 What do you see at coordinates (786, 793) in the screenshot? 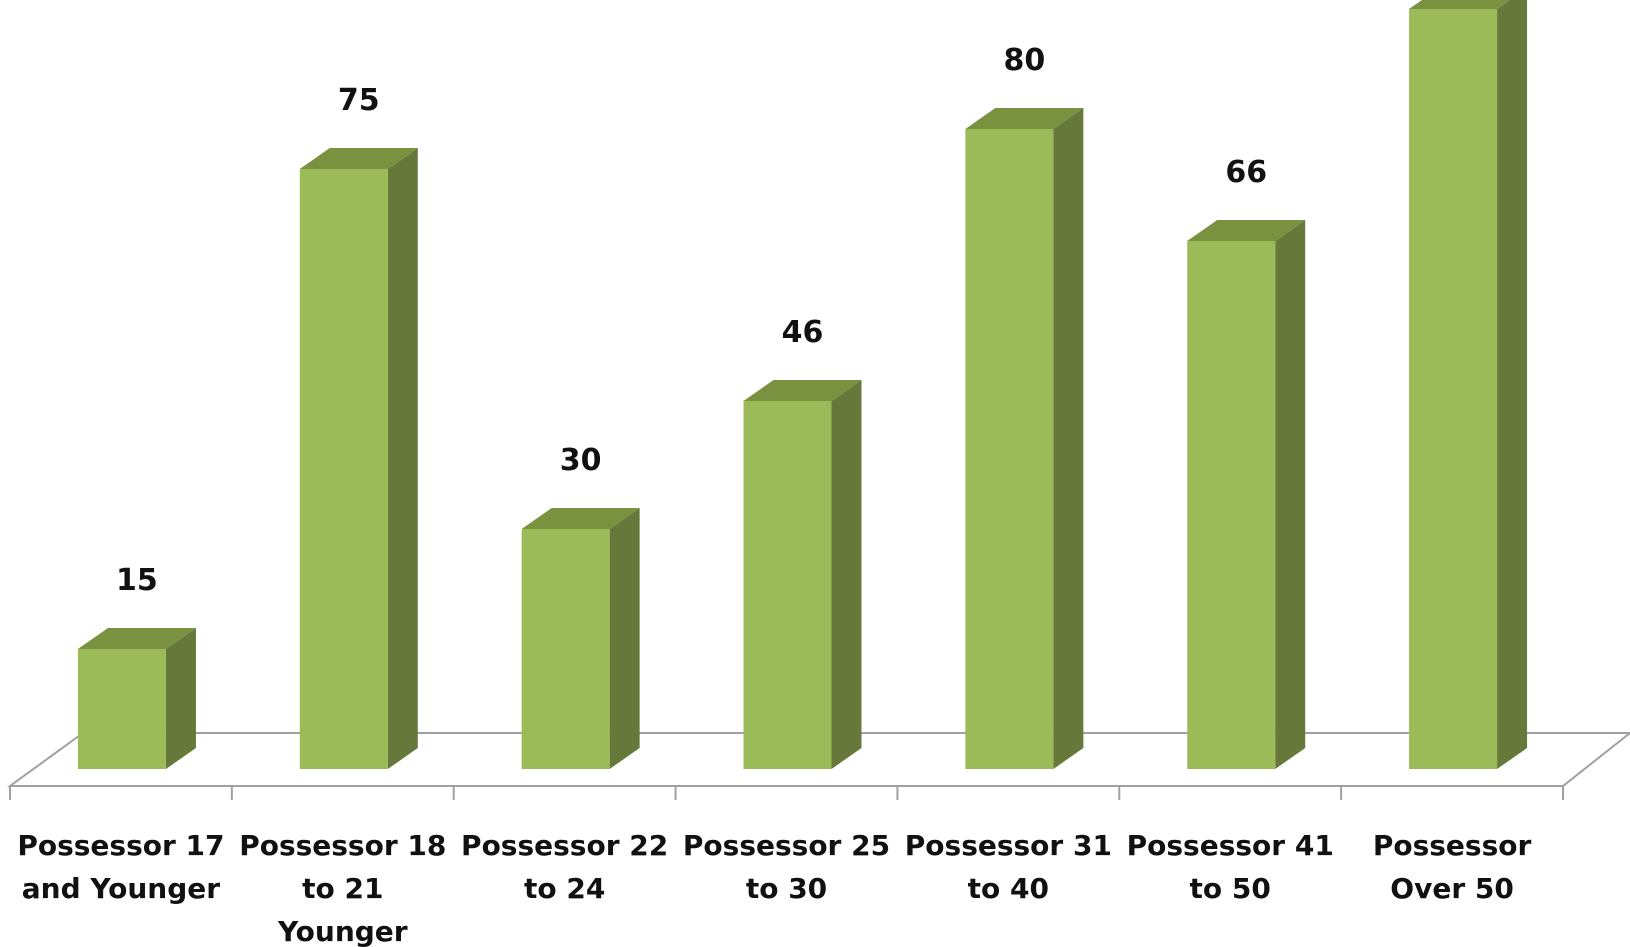
I see `x-axis-ticks` at bounding box center [786, 793].